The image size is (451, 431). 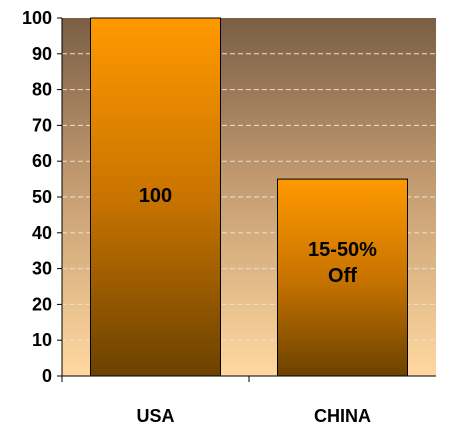 What do you see at coordinates (42, 340) in the screenshot?
I see `y-tick-label: 10` at bounding box center [42, 340].